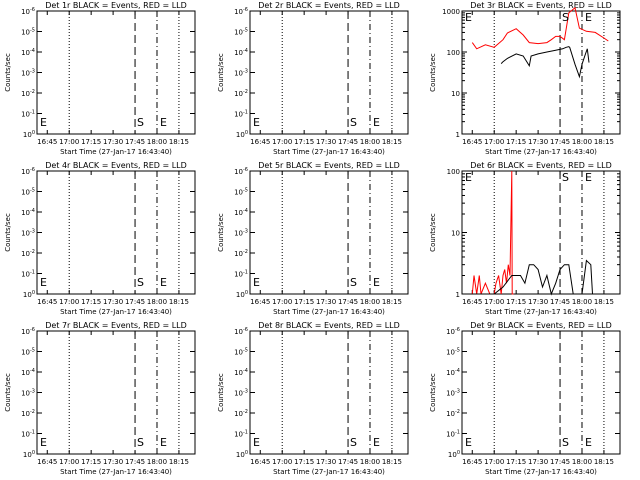 This screenshot has height=480, width=640. What do you see at coordinates (458, 135) in the screenshot?
I see `y-tick-label: 1` at bounding box center [458, 135].